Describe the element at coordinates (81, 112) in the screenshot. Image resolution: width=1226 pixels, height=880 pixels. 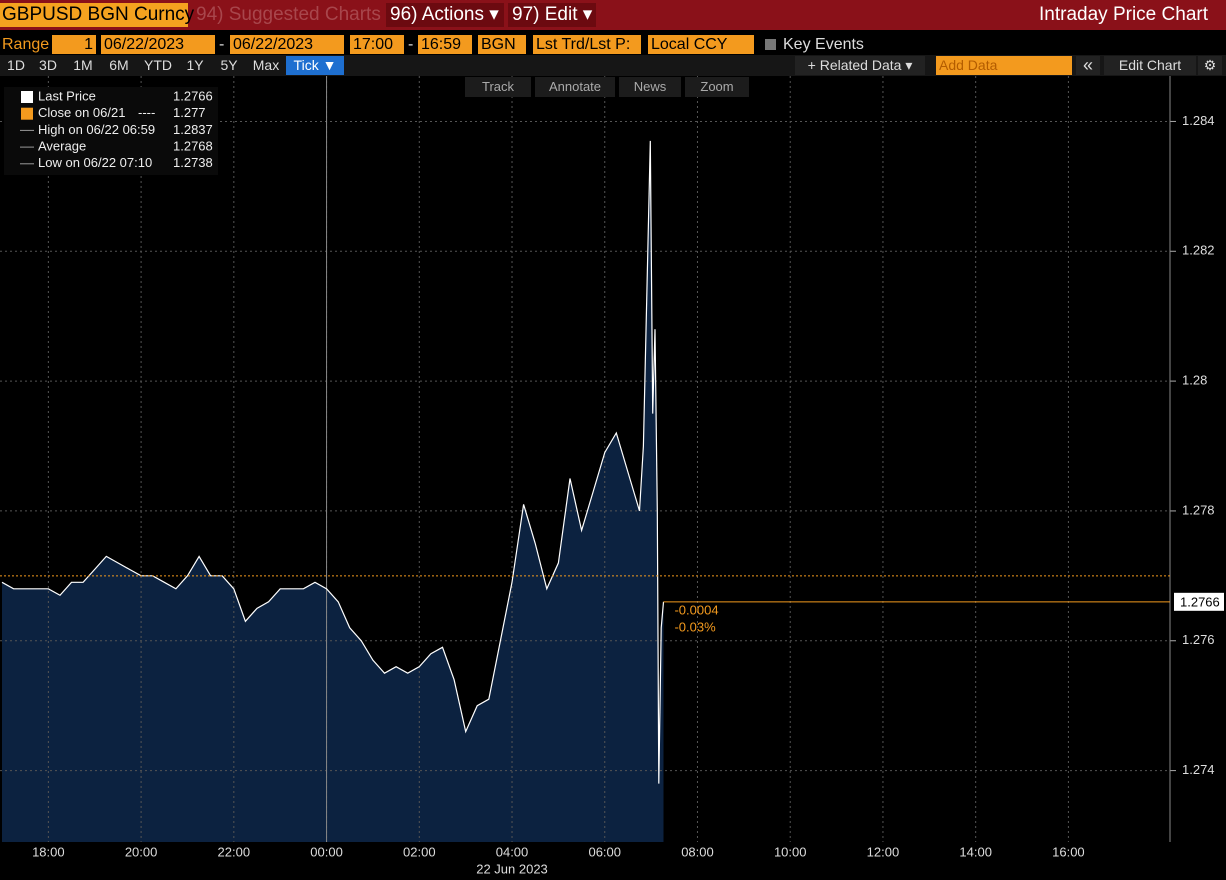
I see `legend-label: Close on 06/21` at that location.